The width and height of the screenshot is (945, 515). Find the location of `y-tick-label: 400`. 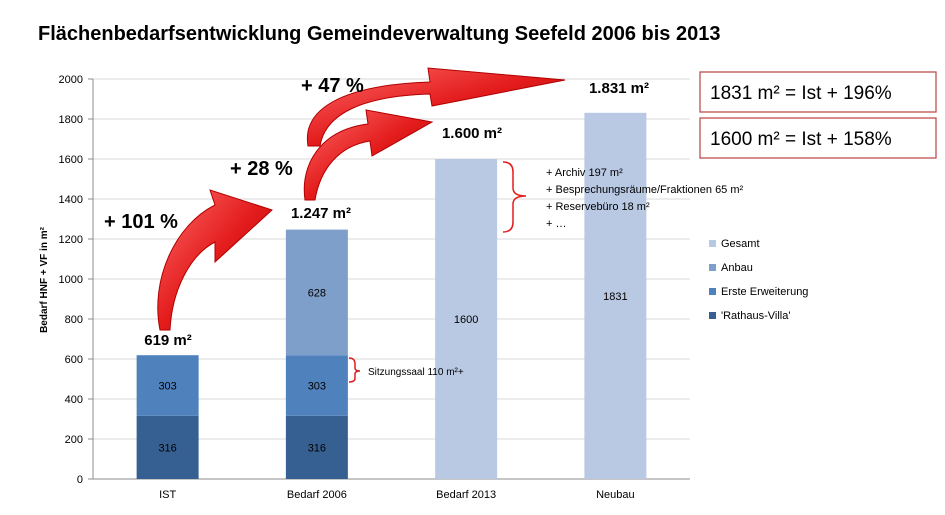

y-tick-label: 400 is located at coordinates (74, 400).